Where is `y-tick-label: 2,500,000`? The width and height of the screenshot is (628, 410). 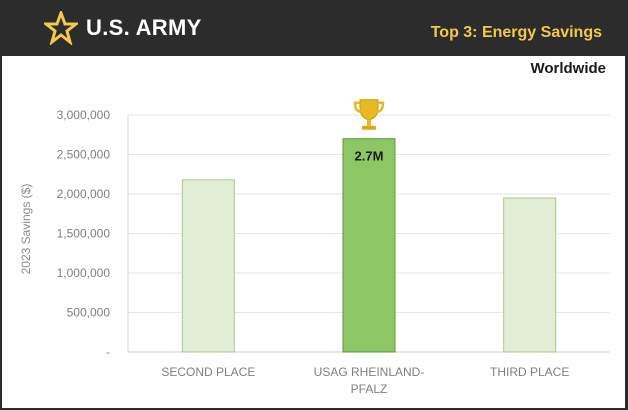 y-tick-label: 2,500,000 is located at coordinates (84, 155).